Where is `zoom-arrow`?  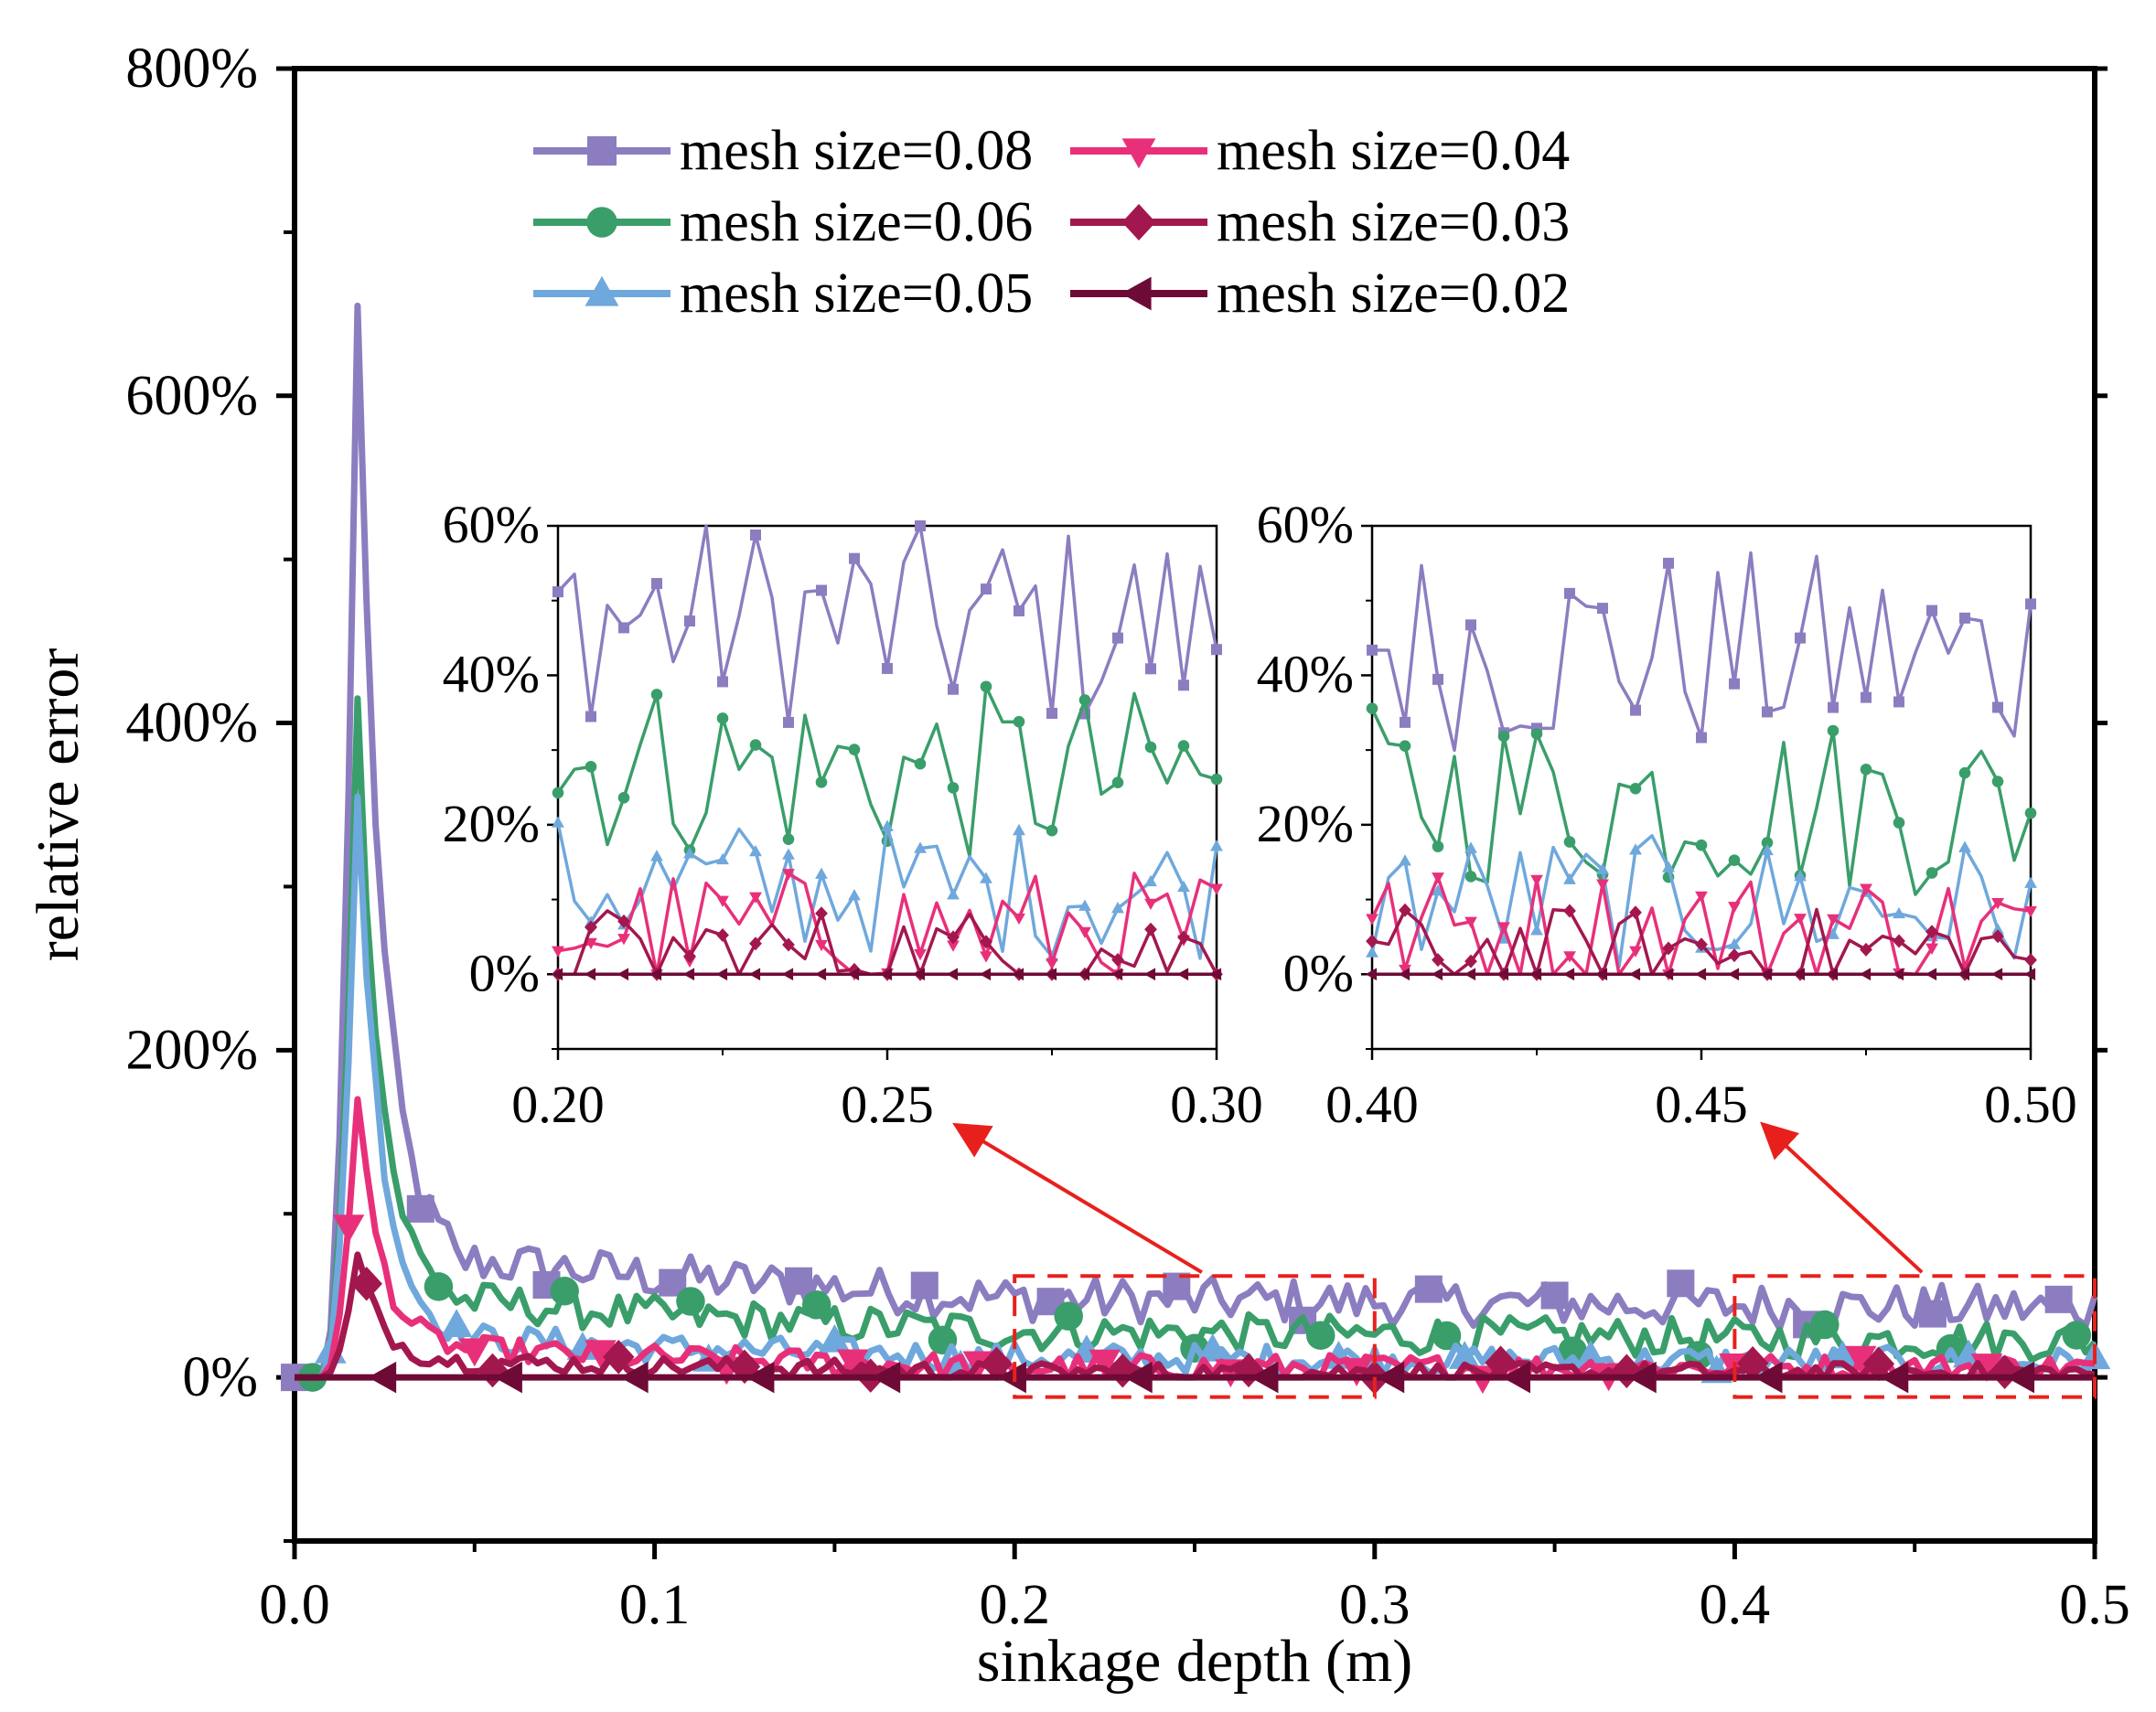
zoom-arrow is located at coordinates (1077, 1198).